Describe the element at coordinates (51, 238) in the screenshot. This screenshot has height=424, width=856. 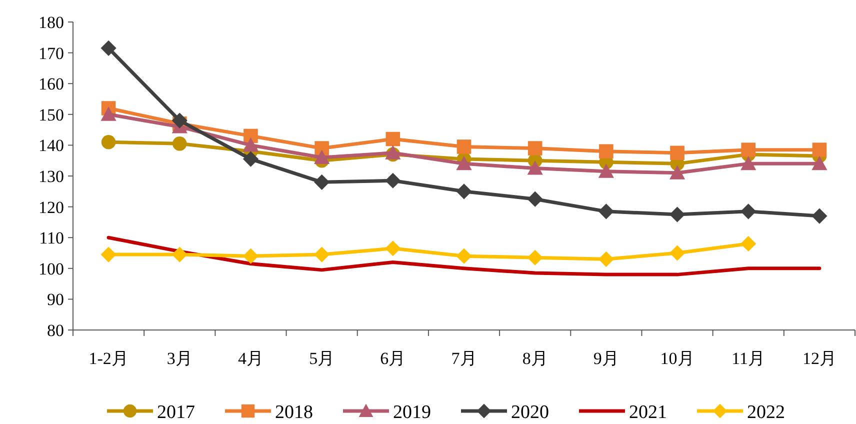
I see `y-tick-label: 110` at that location.